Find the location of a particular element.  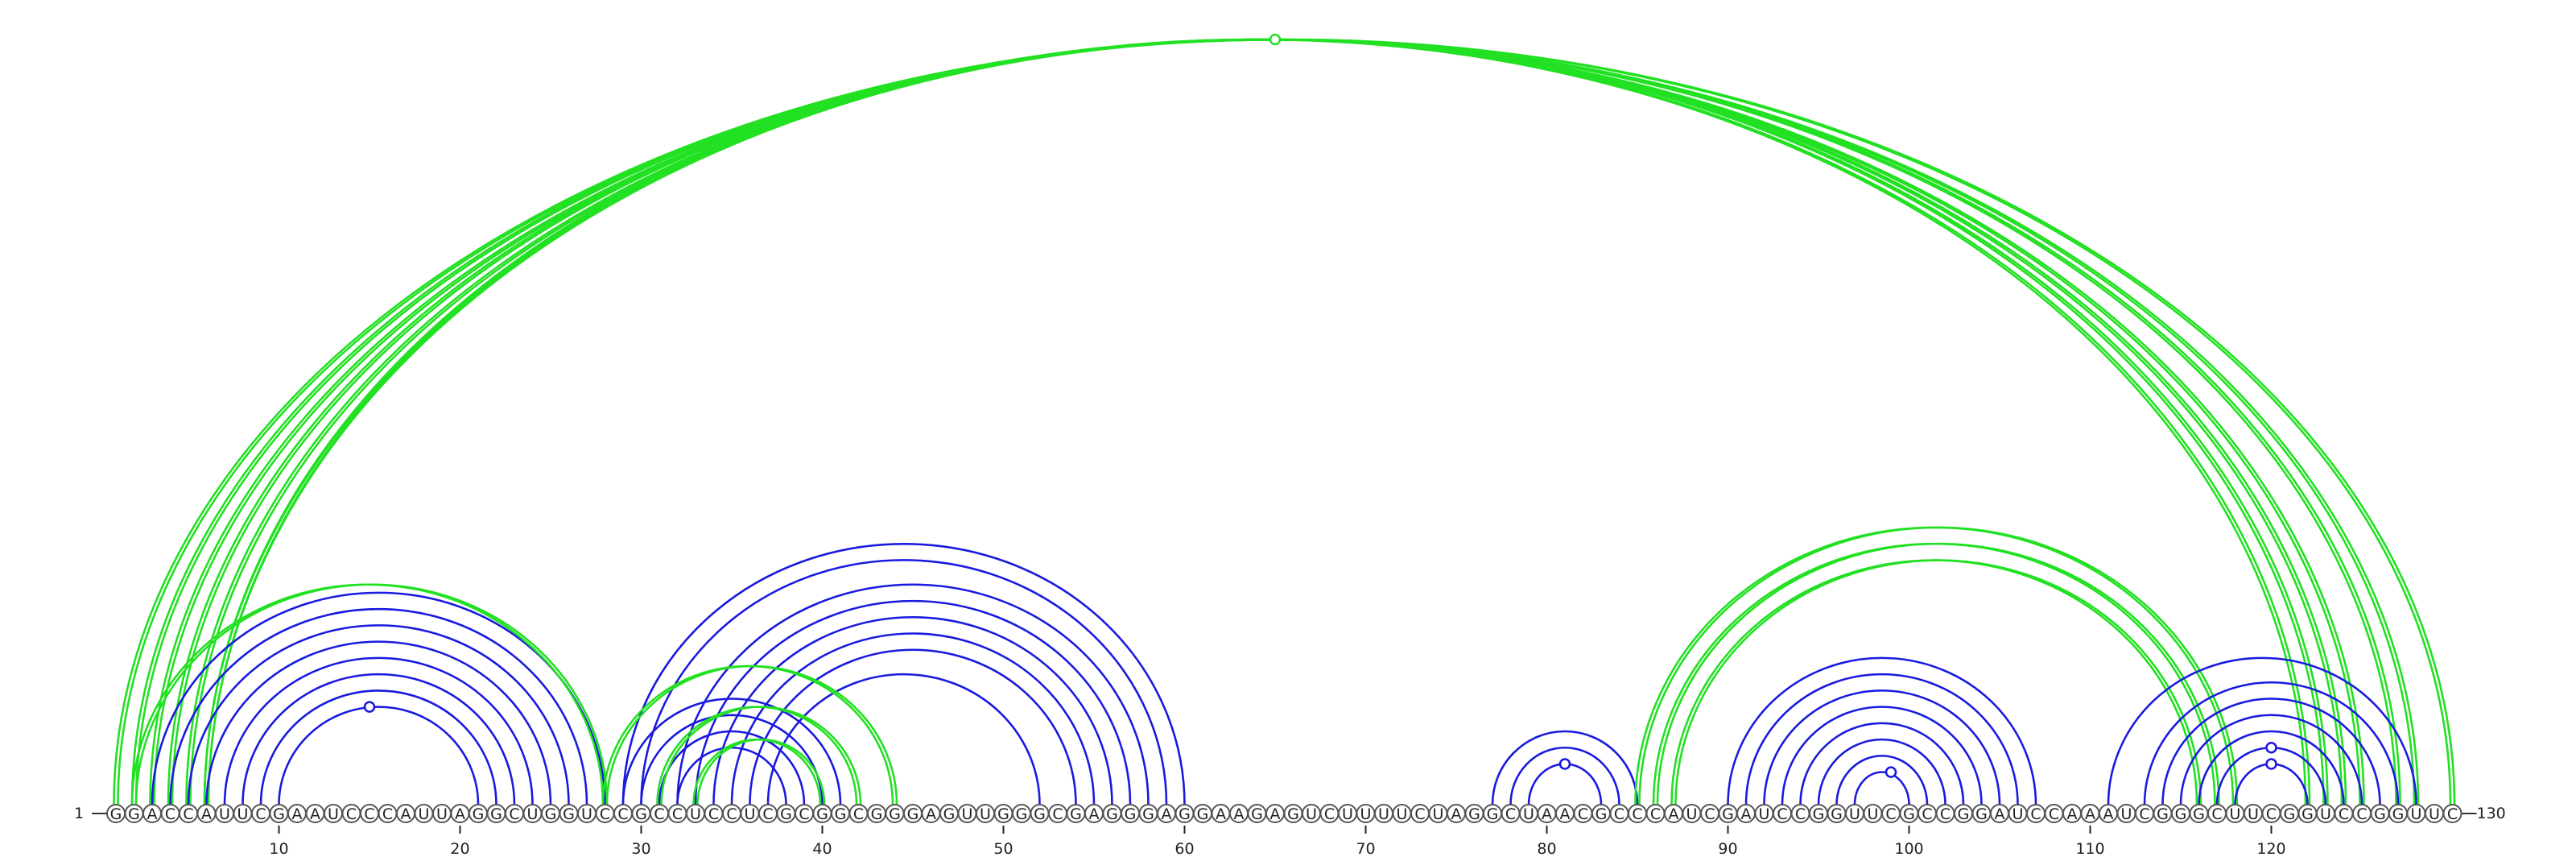

tick-label: 20 is located at coordinates (459, 849).